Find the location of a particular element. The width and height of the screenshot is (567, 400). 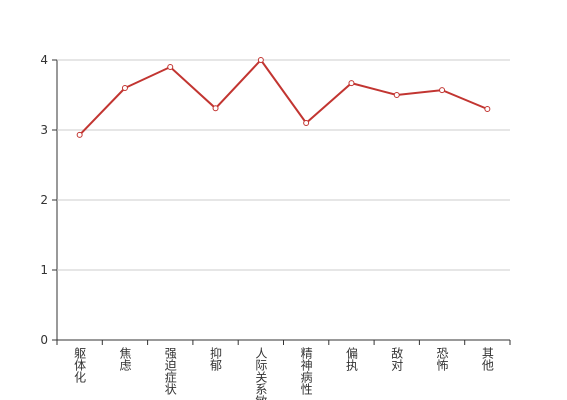

y-tick-label: 4 is located at coordinates (44, 60).